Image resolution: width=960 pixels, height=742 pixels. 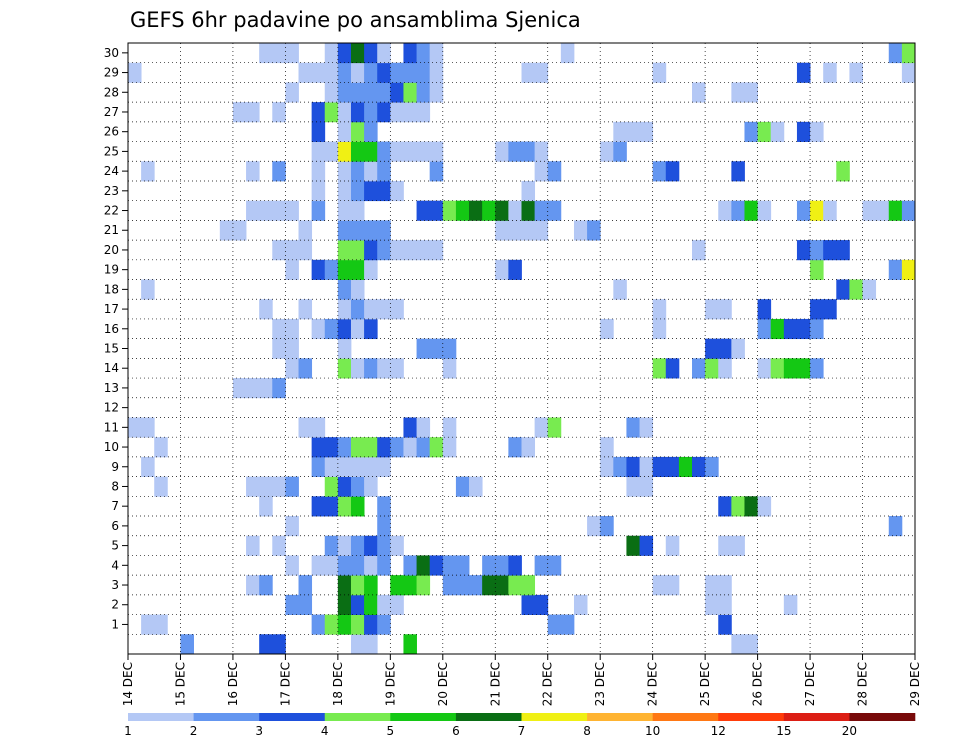 What do you see at coordinates (111, 388) in the screenshot?
I see `y-tick-label: 13` at bounding box center [111, 388].